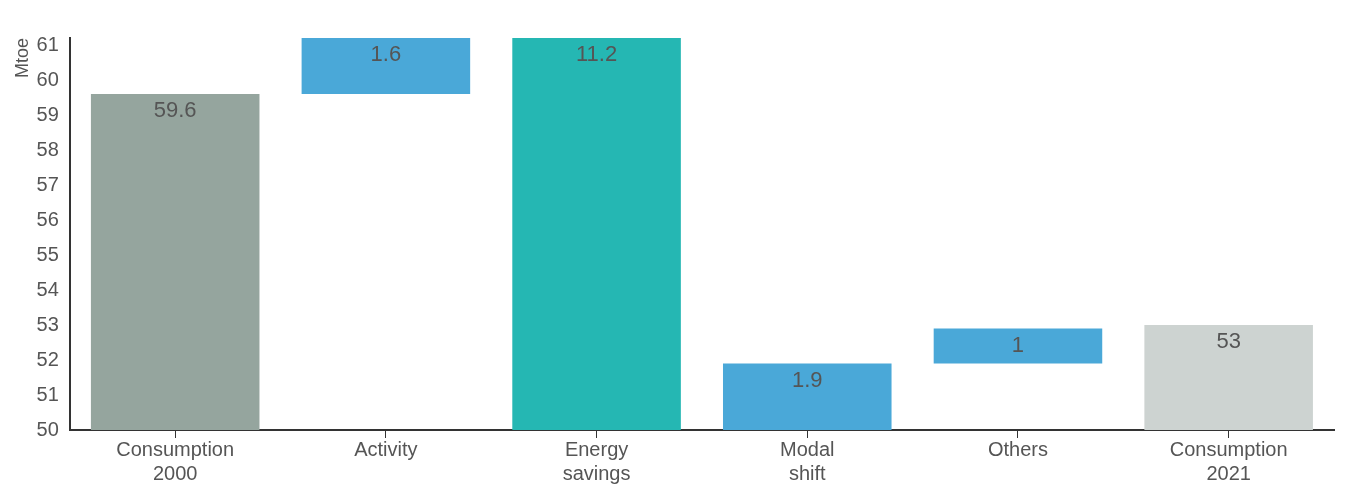 The width and height of the screenshot is (1358, 494). I want to click on x-tick-label: Consumption 2000, so click(175, 460).